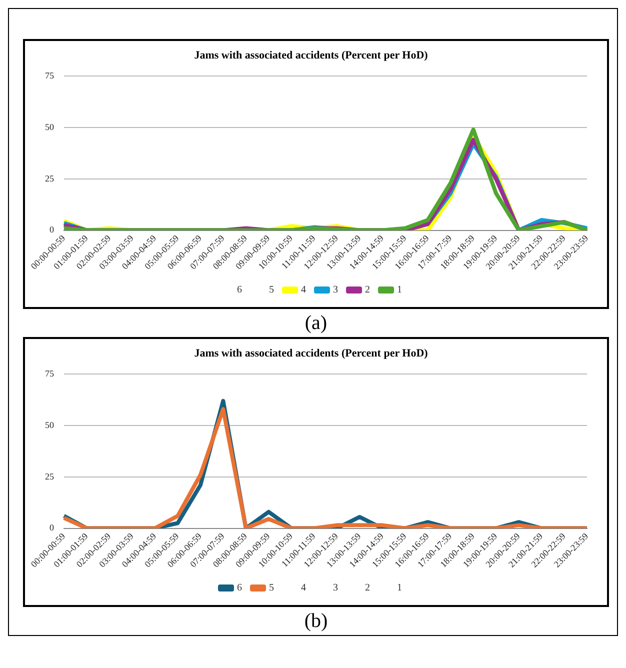  Describe the element at coordinates (271, 588) in the screenshot. I see `legend-label: 5` at that location.